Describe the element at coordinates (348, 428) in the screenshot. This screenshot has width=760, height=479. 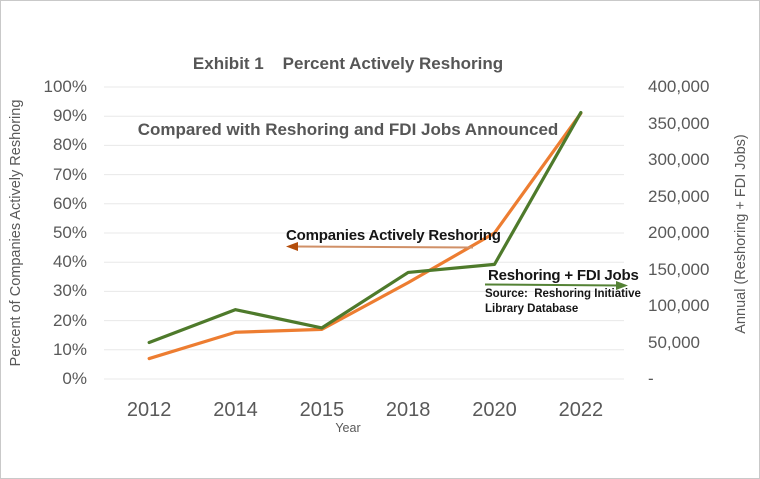
I see `x-axis-title: Year` at that location.